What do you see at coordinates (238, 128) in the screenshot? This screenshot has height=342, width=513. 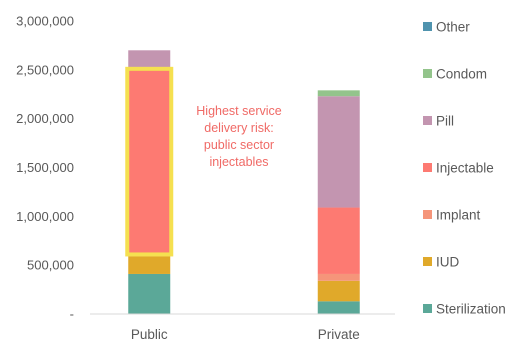 I see `annotation-line-2: delivery risk:` at bounding box center [238, 128].